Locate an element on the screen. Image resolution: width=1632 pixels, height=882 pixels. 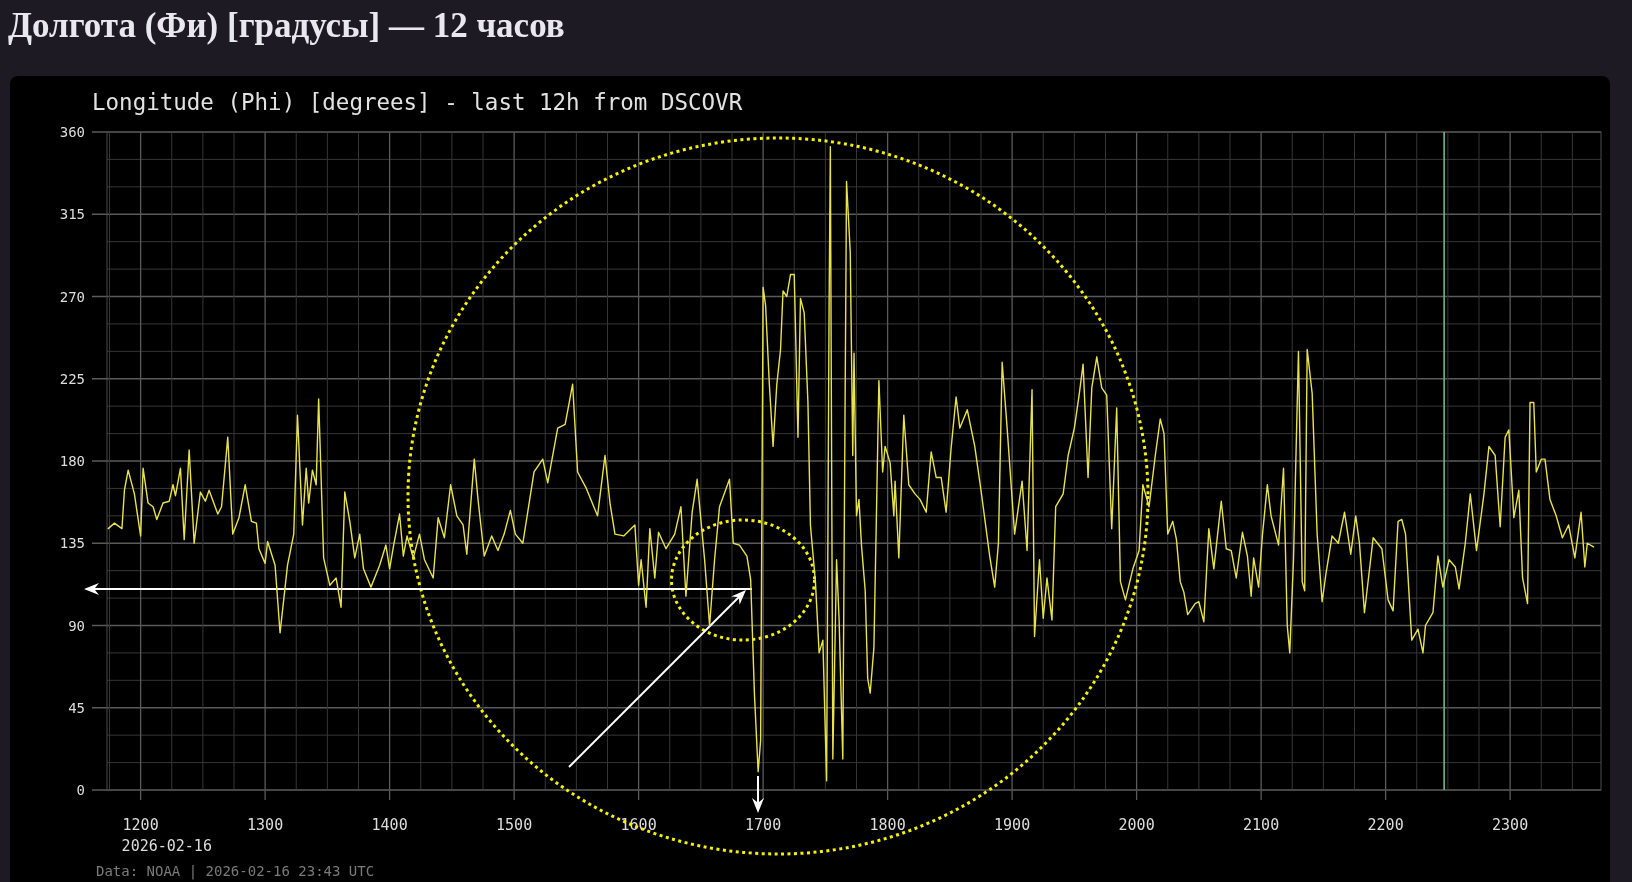
chart-subtitle: Longitude (Phi) [degrees] - last 12h from DSCOVR is located at coordinates (417, 102).